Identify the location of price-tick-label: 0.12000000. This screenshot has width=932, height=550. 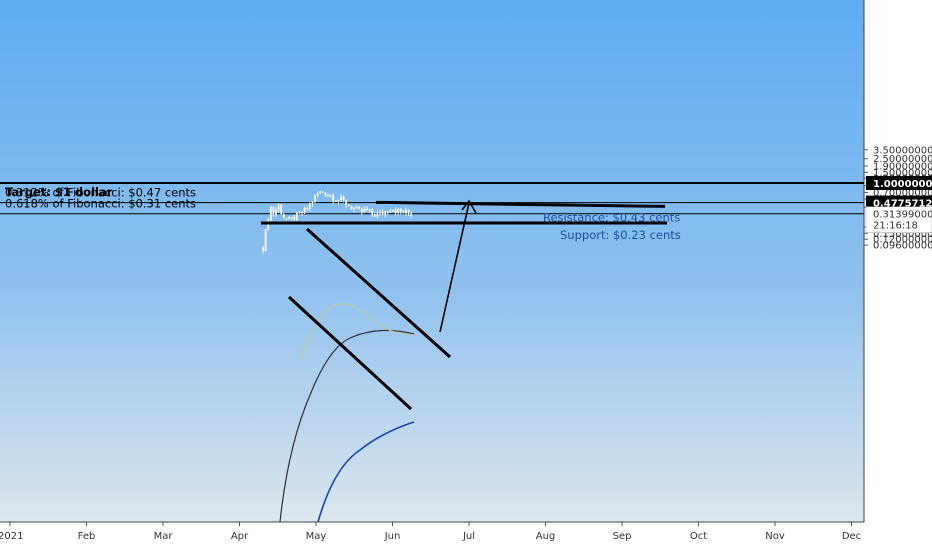
(902, 240).